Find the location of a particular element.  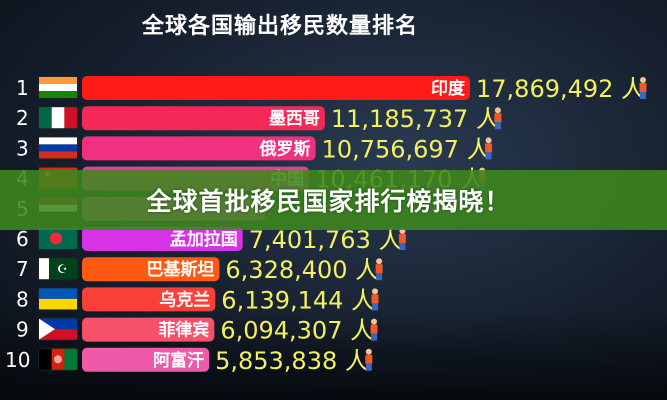

chart-title: 全球各国输出移民数量排名 is located at coordinates (279, 26).